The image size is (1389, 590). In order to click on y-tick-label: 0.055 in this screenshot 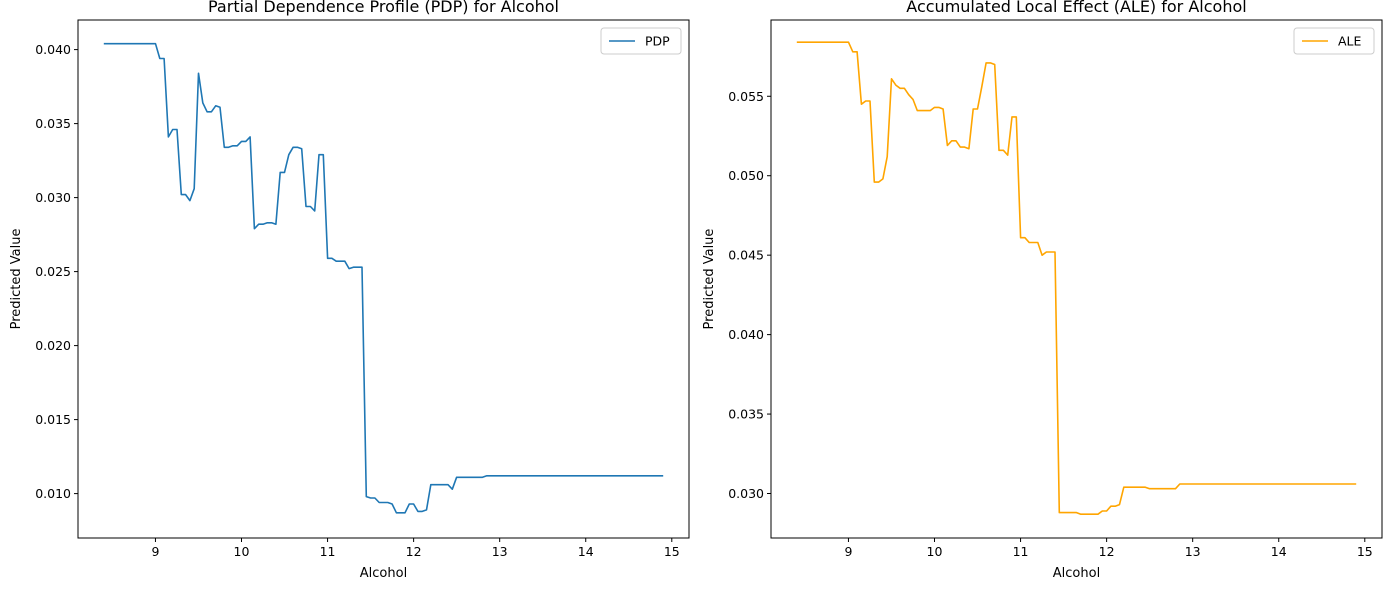, I will do `click(746, 96)`.